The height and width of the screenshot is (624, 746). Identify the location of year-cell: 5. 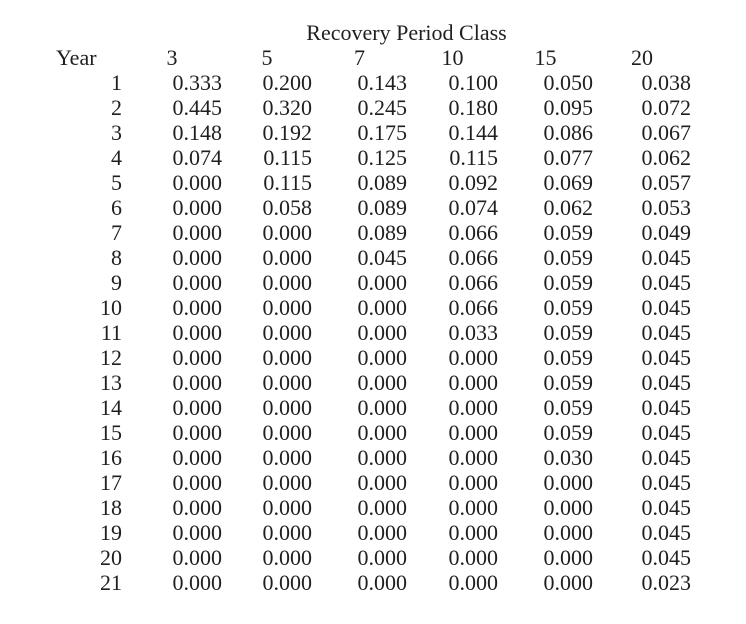
(116, 182).